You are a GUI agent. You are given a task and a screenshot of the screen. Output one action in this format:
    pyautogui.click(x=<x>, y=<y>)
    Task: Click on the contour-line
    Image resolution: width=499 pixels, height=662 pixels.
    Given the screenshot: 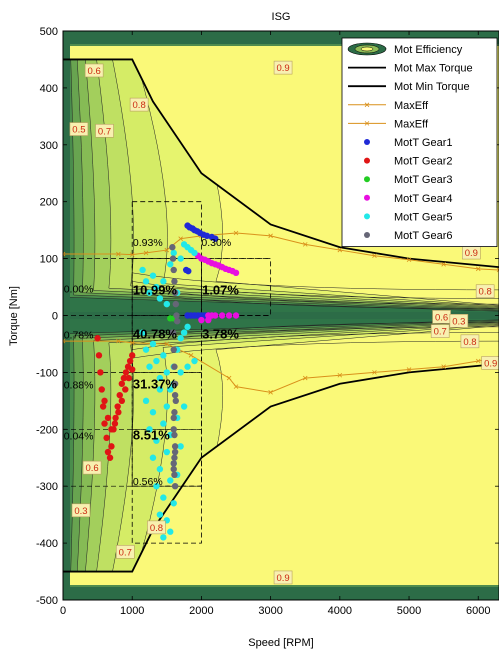 What is the action you would take?
    pyautogui.click(x=315, y=295)
    